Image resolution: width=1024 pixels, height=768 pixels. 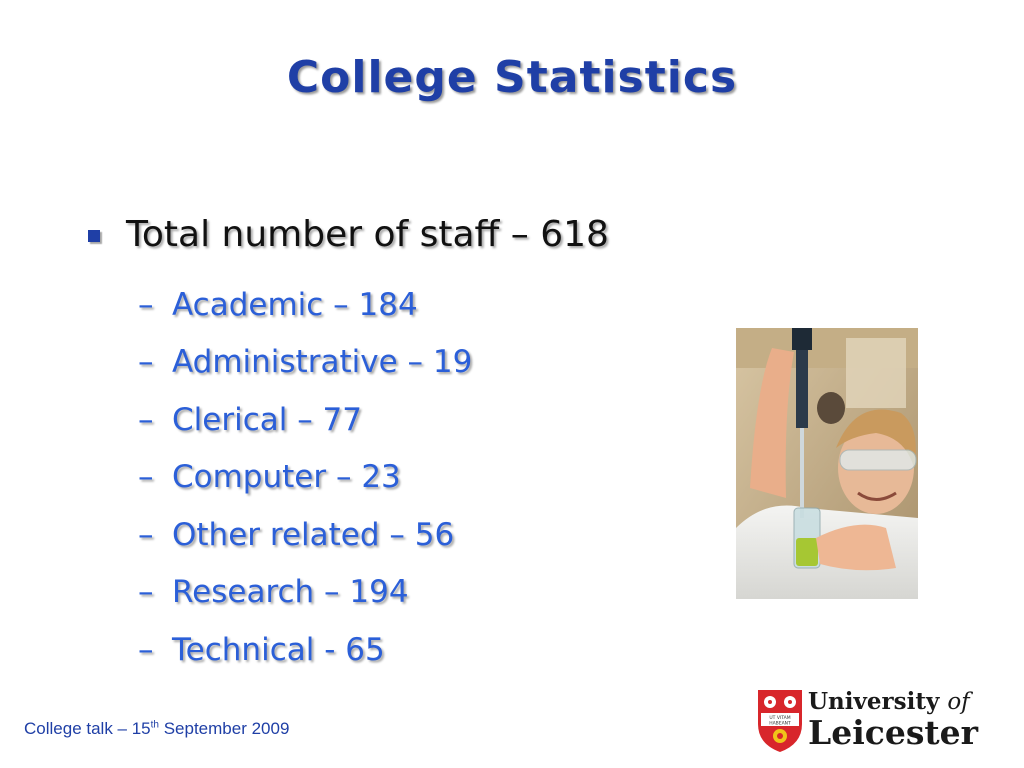 What do you see at coordinates (87, 728) in the screenshot?
I see `footer-prefix: College talk – 15` at bounding box center [87, 728].